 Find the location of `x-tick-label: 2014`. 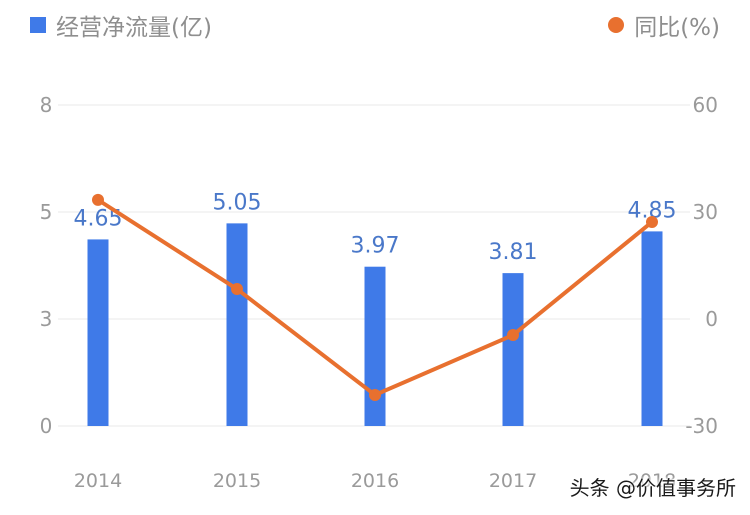

x-tick-label: 2014 is located at coordinates (98, 481).